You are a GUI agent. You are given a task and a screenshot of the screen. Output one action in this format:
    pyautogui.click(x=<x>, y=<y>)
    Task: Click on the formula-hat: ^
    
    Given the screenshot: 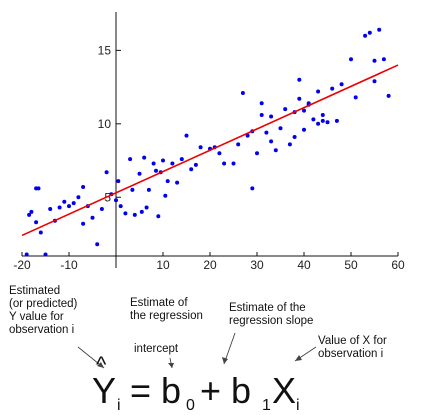 What is the action you would take?
    pyautogui.click(x=101, y=364)
    